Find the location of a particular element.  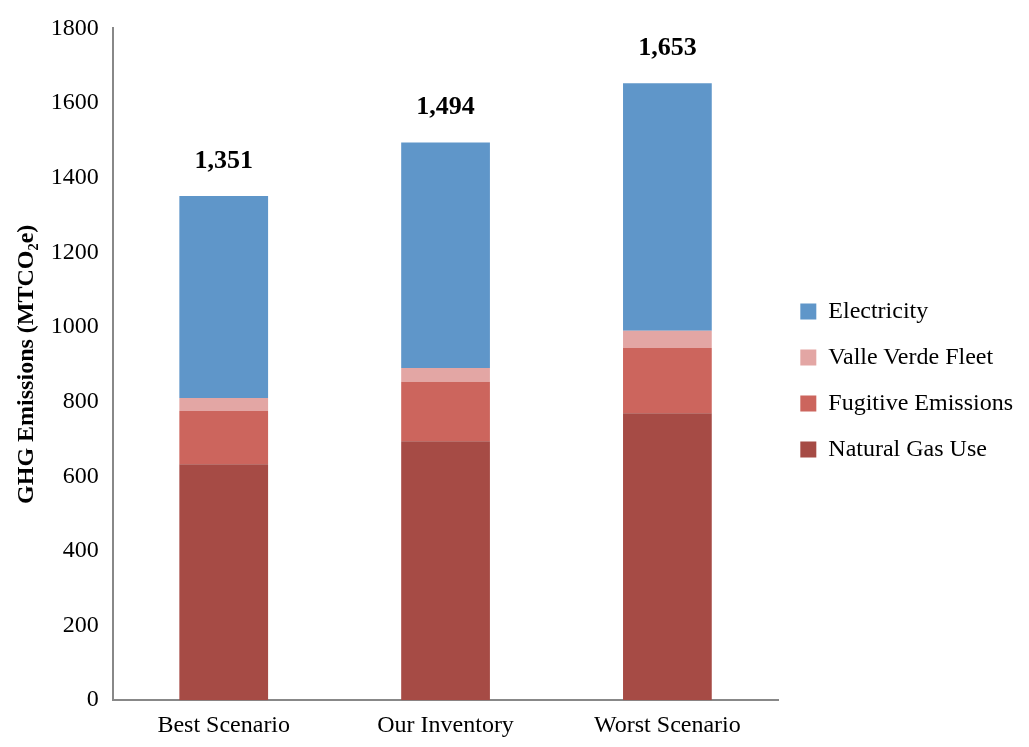

legend-label: Electricity is located at coordinates (878, 309).